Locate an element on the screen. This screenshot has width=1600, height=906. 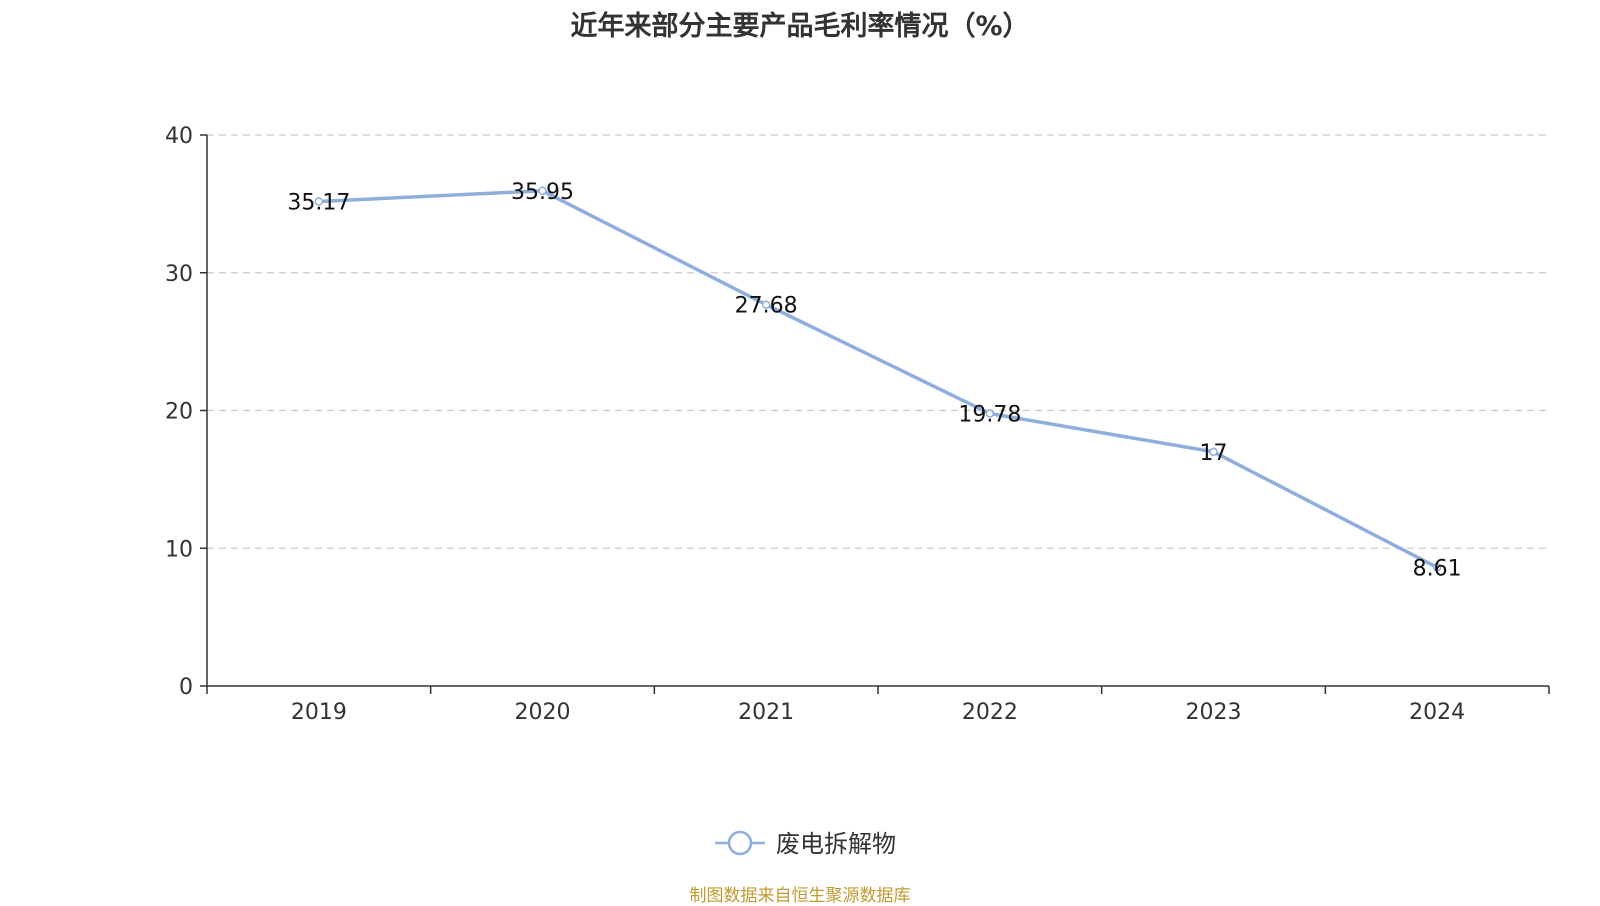
y-tick-label: 40 is located at coordinates (179, 136).